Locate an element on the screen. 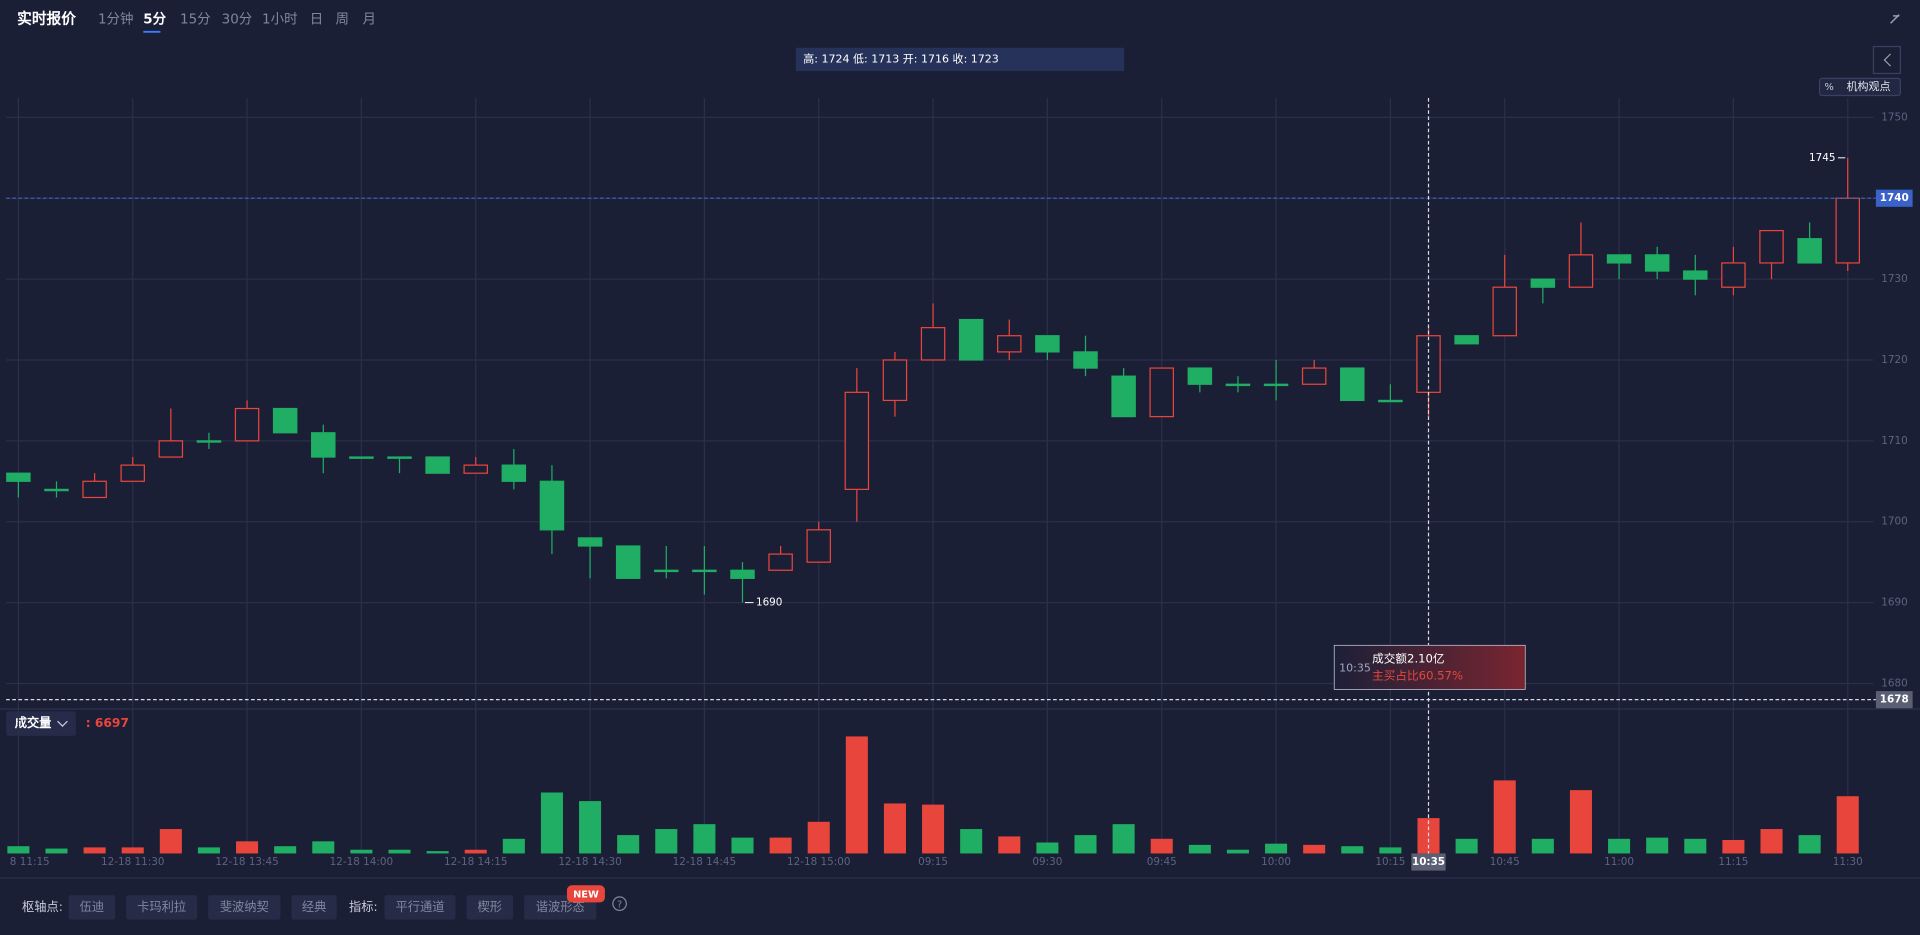 The height and width of the screenshot is (935, 1920). x-tick-label: 8 11:15 is located at coordinates (30, 862).